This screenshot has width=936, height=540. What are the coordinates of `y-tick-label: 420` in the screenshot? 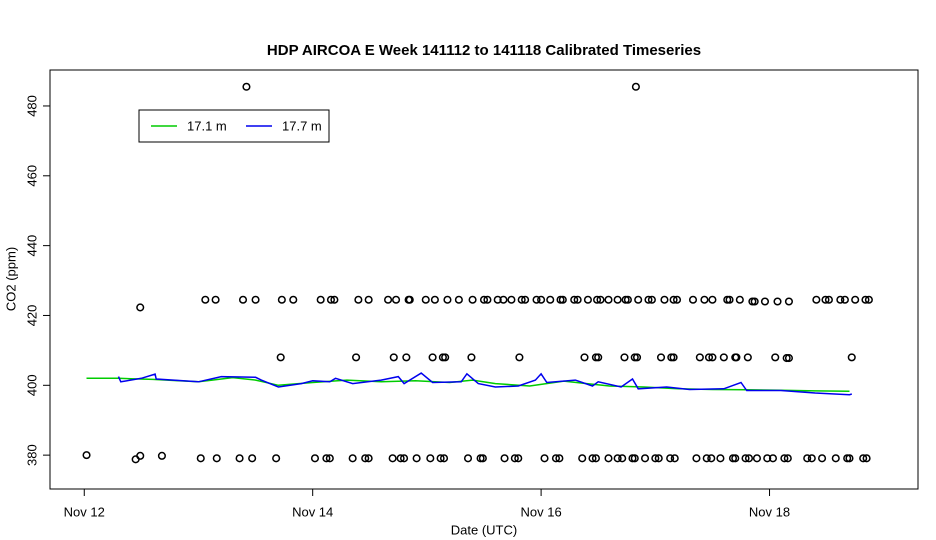 It's located at (31, 316).